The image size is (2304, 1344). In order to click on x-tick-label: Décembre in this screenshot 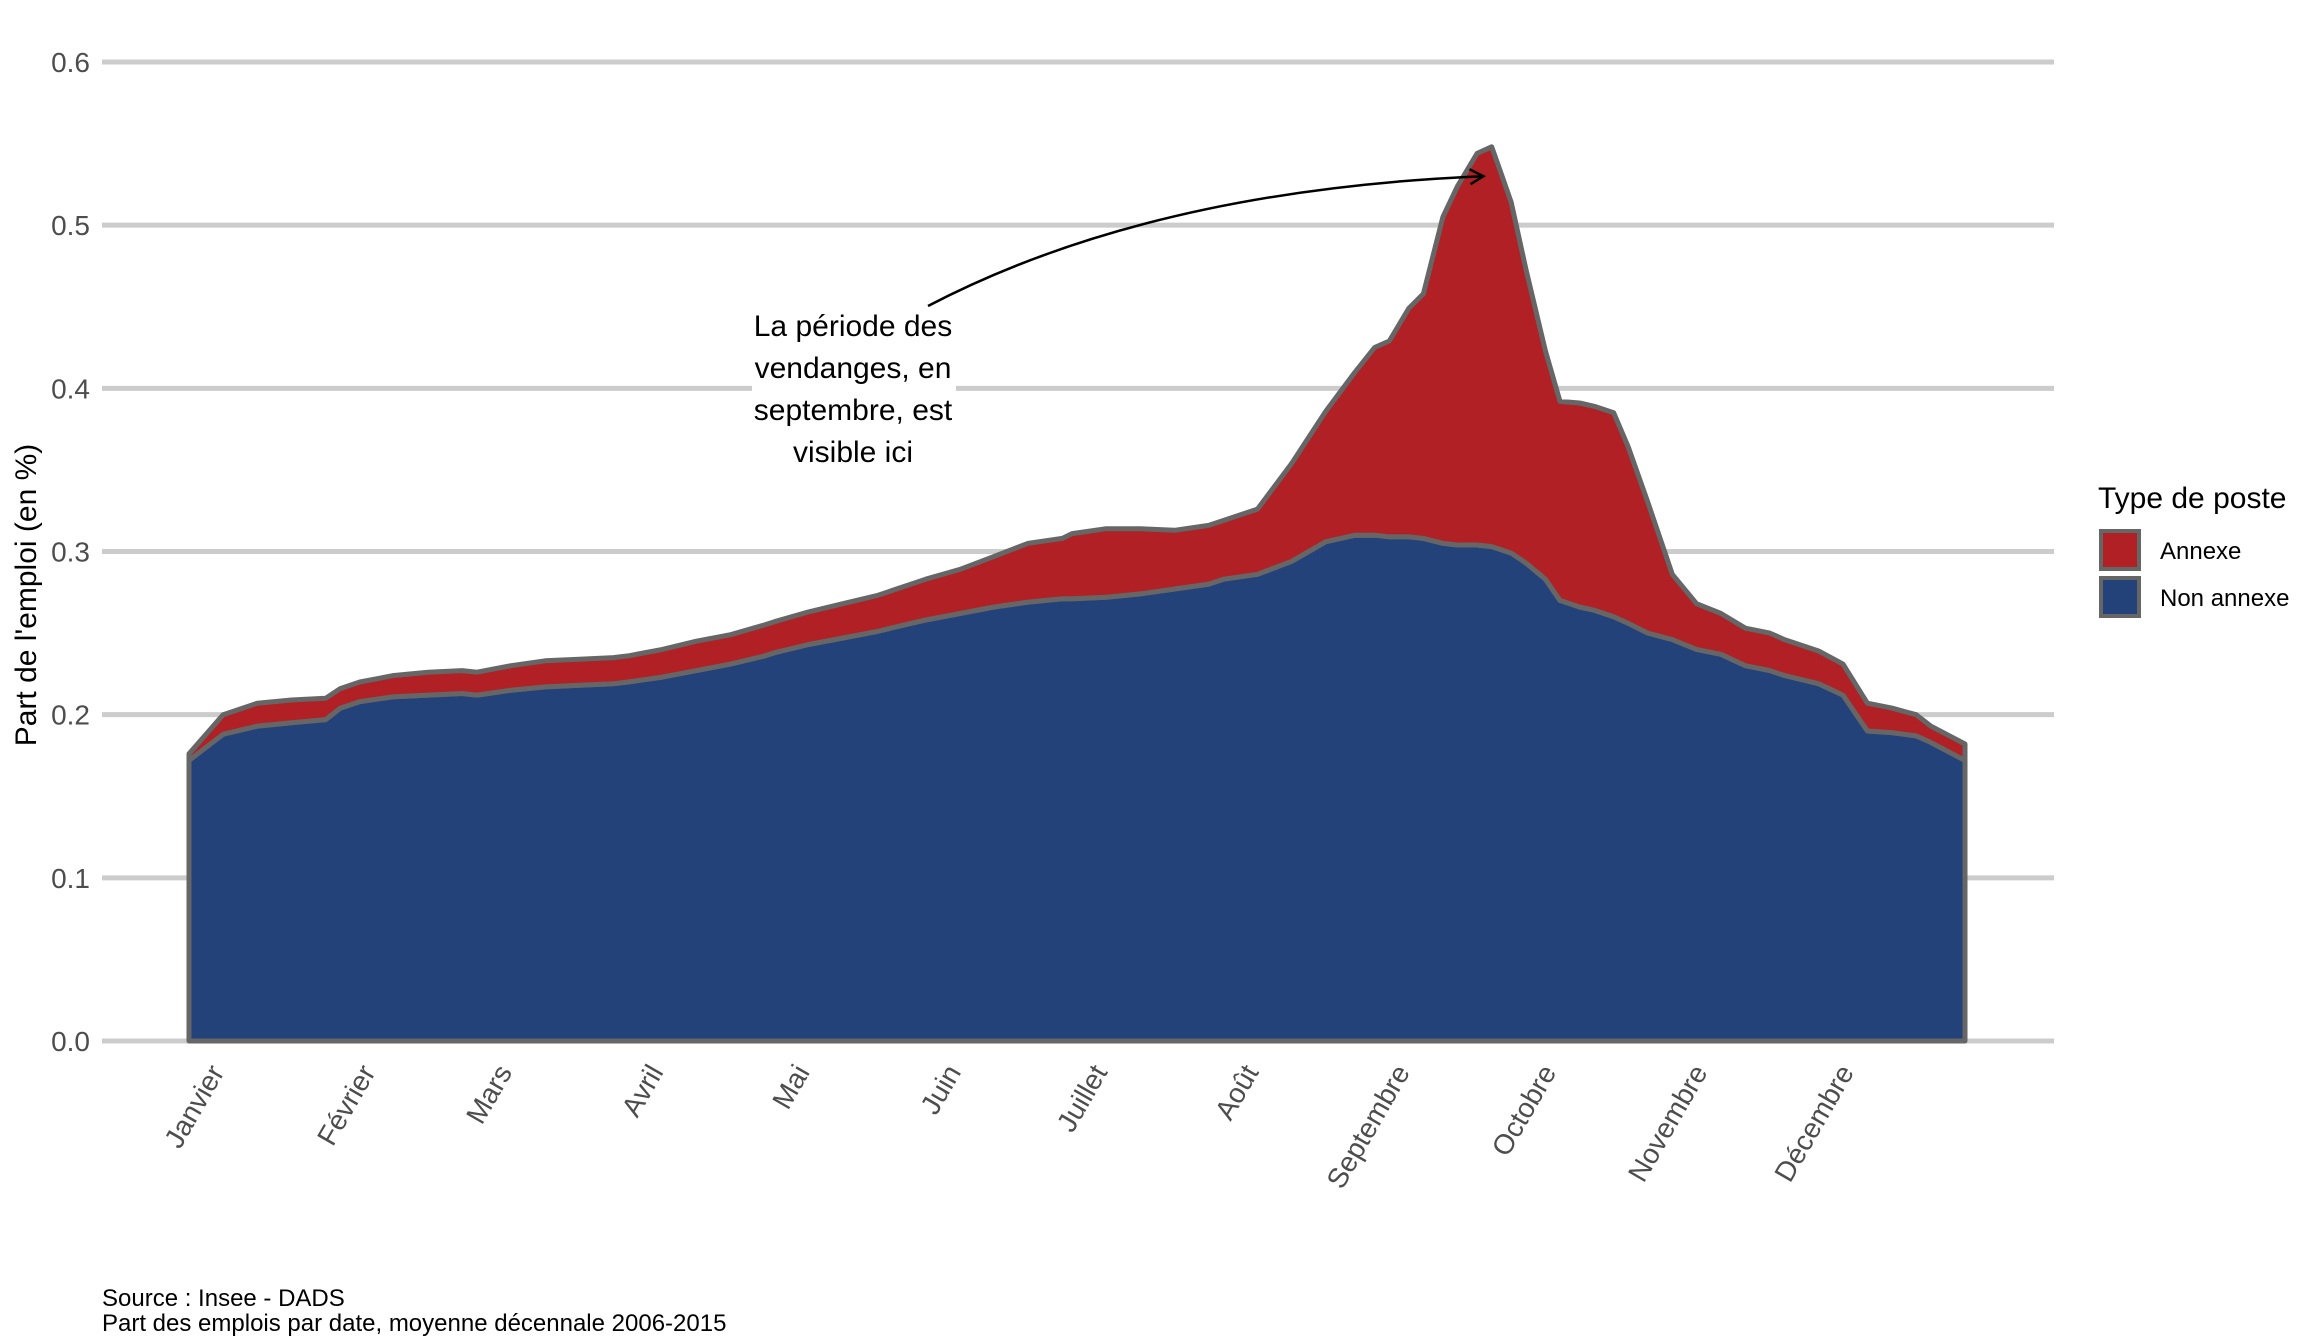, I will do `click(1813, 1123)`.